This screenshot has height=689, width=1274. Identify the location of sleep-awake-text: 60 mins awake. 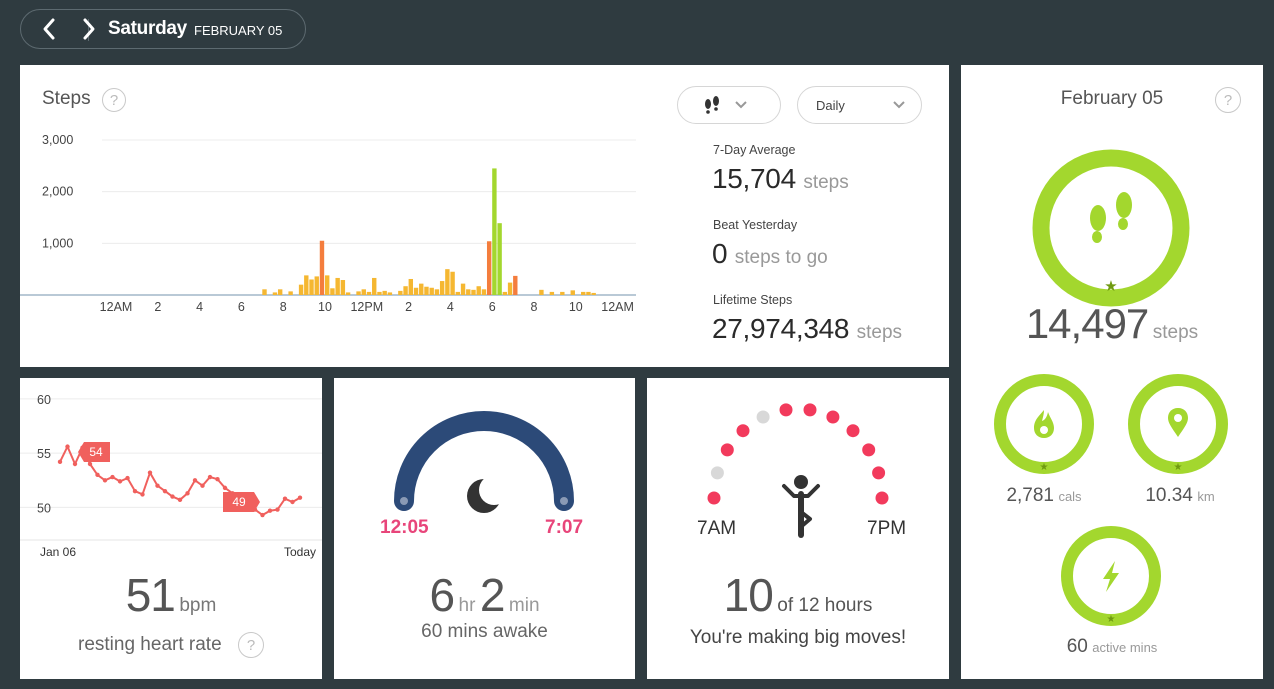
(484, 631).